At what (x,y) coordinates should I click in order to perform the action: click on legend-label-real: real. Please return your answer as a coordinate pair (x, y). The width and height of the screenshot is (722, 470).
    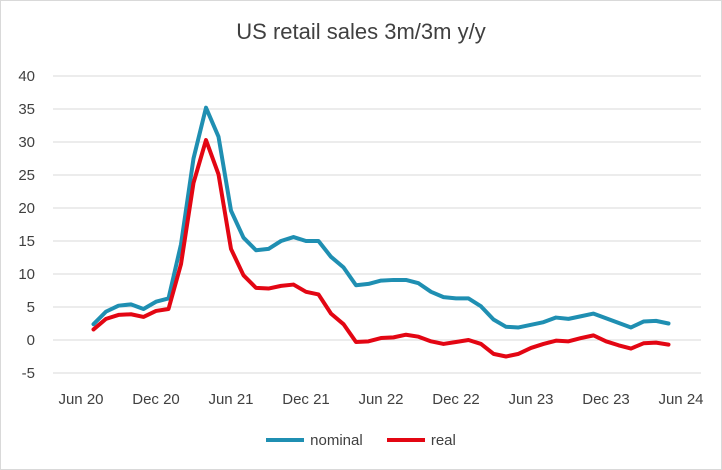
    Looking at the image, I should click on (443, 440).